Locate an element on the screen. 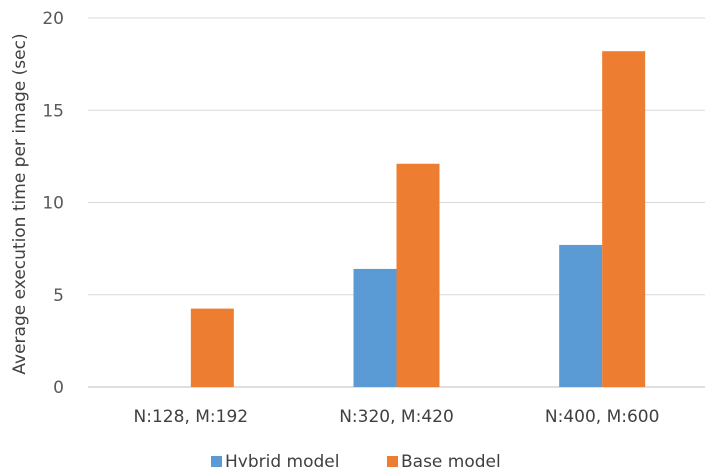  y-tick-label: 10 is located at coordinates (53, 204).